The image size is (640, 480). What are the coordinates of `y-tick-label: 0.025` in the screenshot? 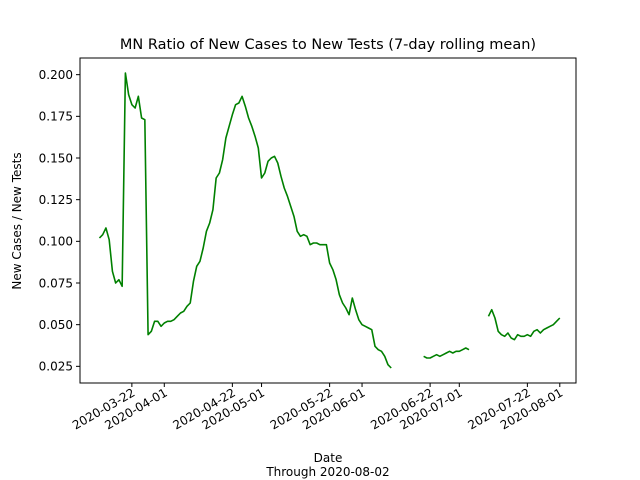 It's located at (56, 367).